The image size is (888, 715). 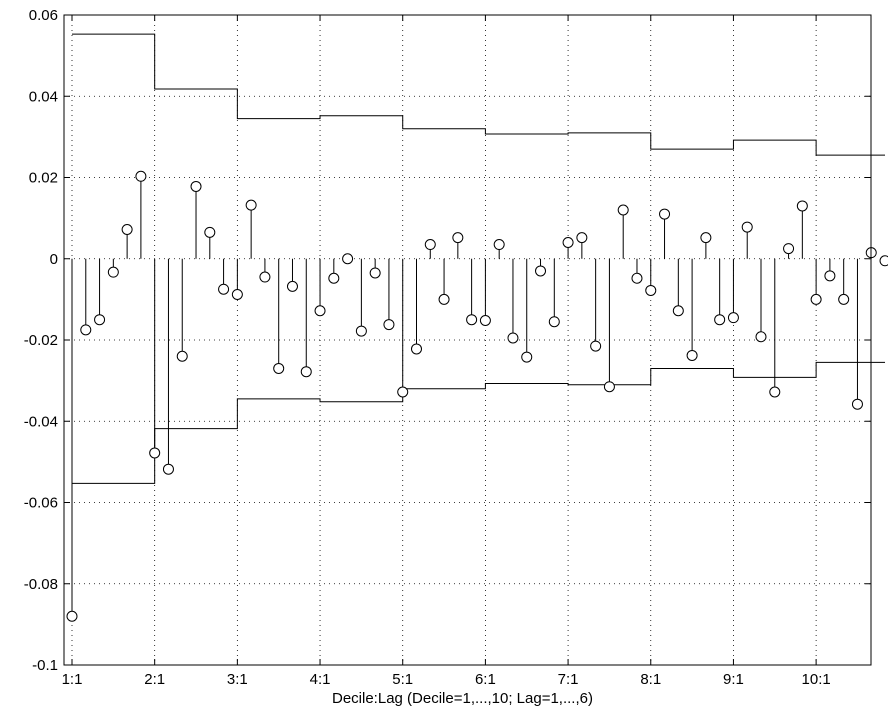 I want to click on x-tick-label: 1:1, so click(x=72, y=679).